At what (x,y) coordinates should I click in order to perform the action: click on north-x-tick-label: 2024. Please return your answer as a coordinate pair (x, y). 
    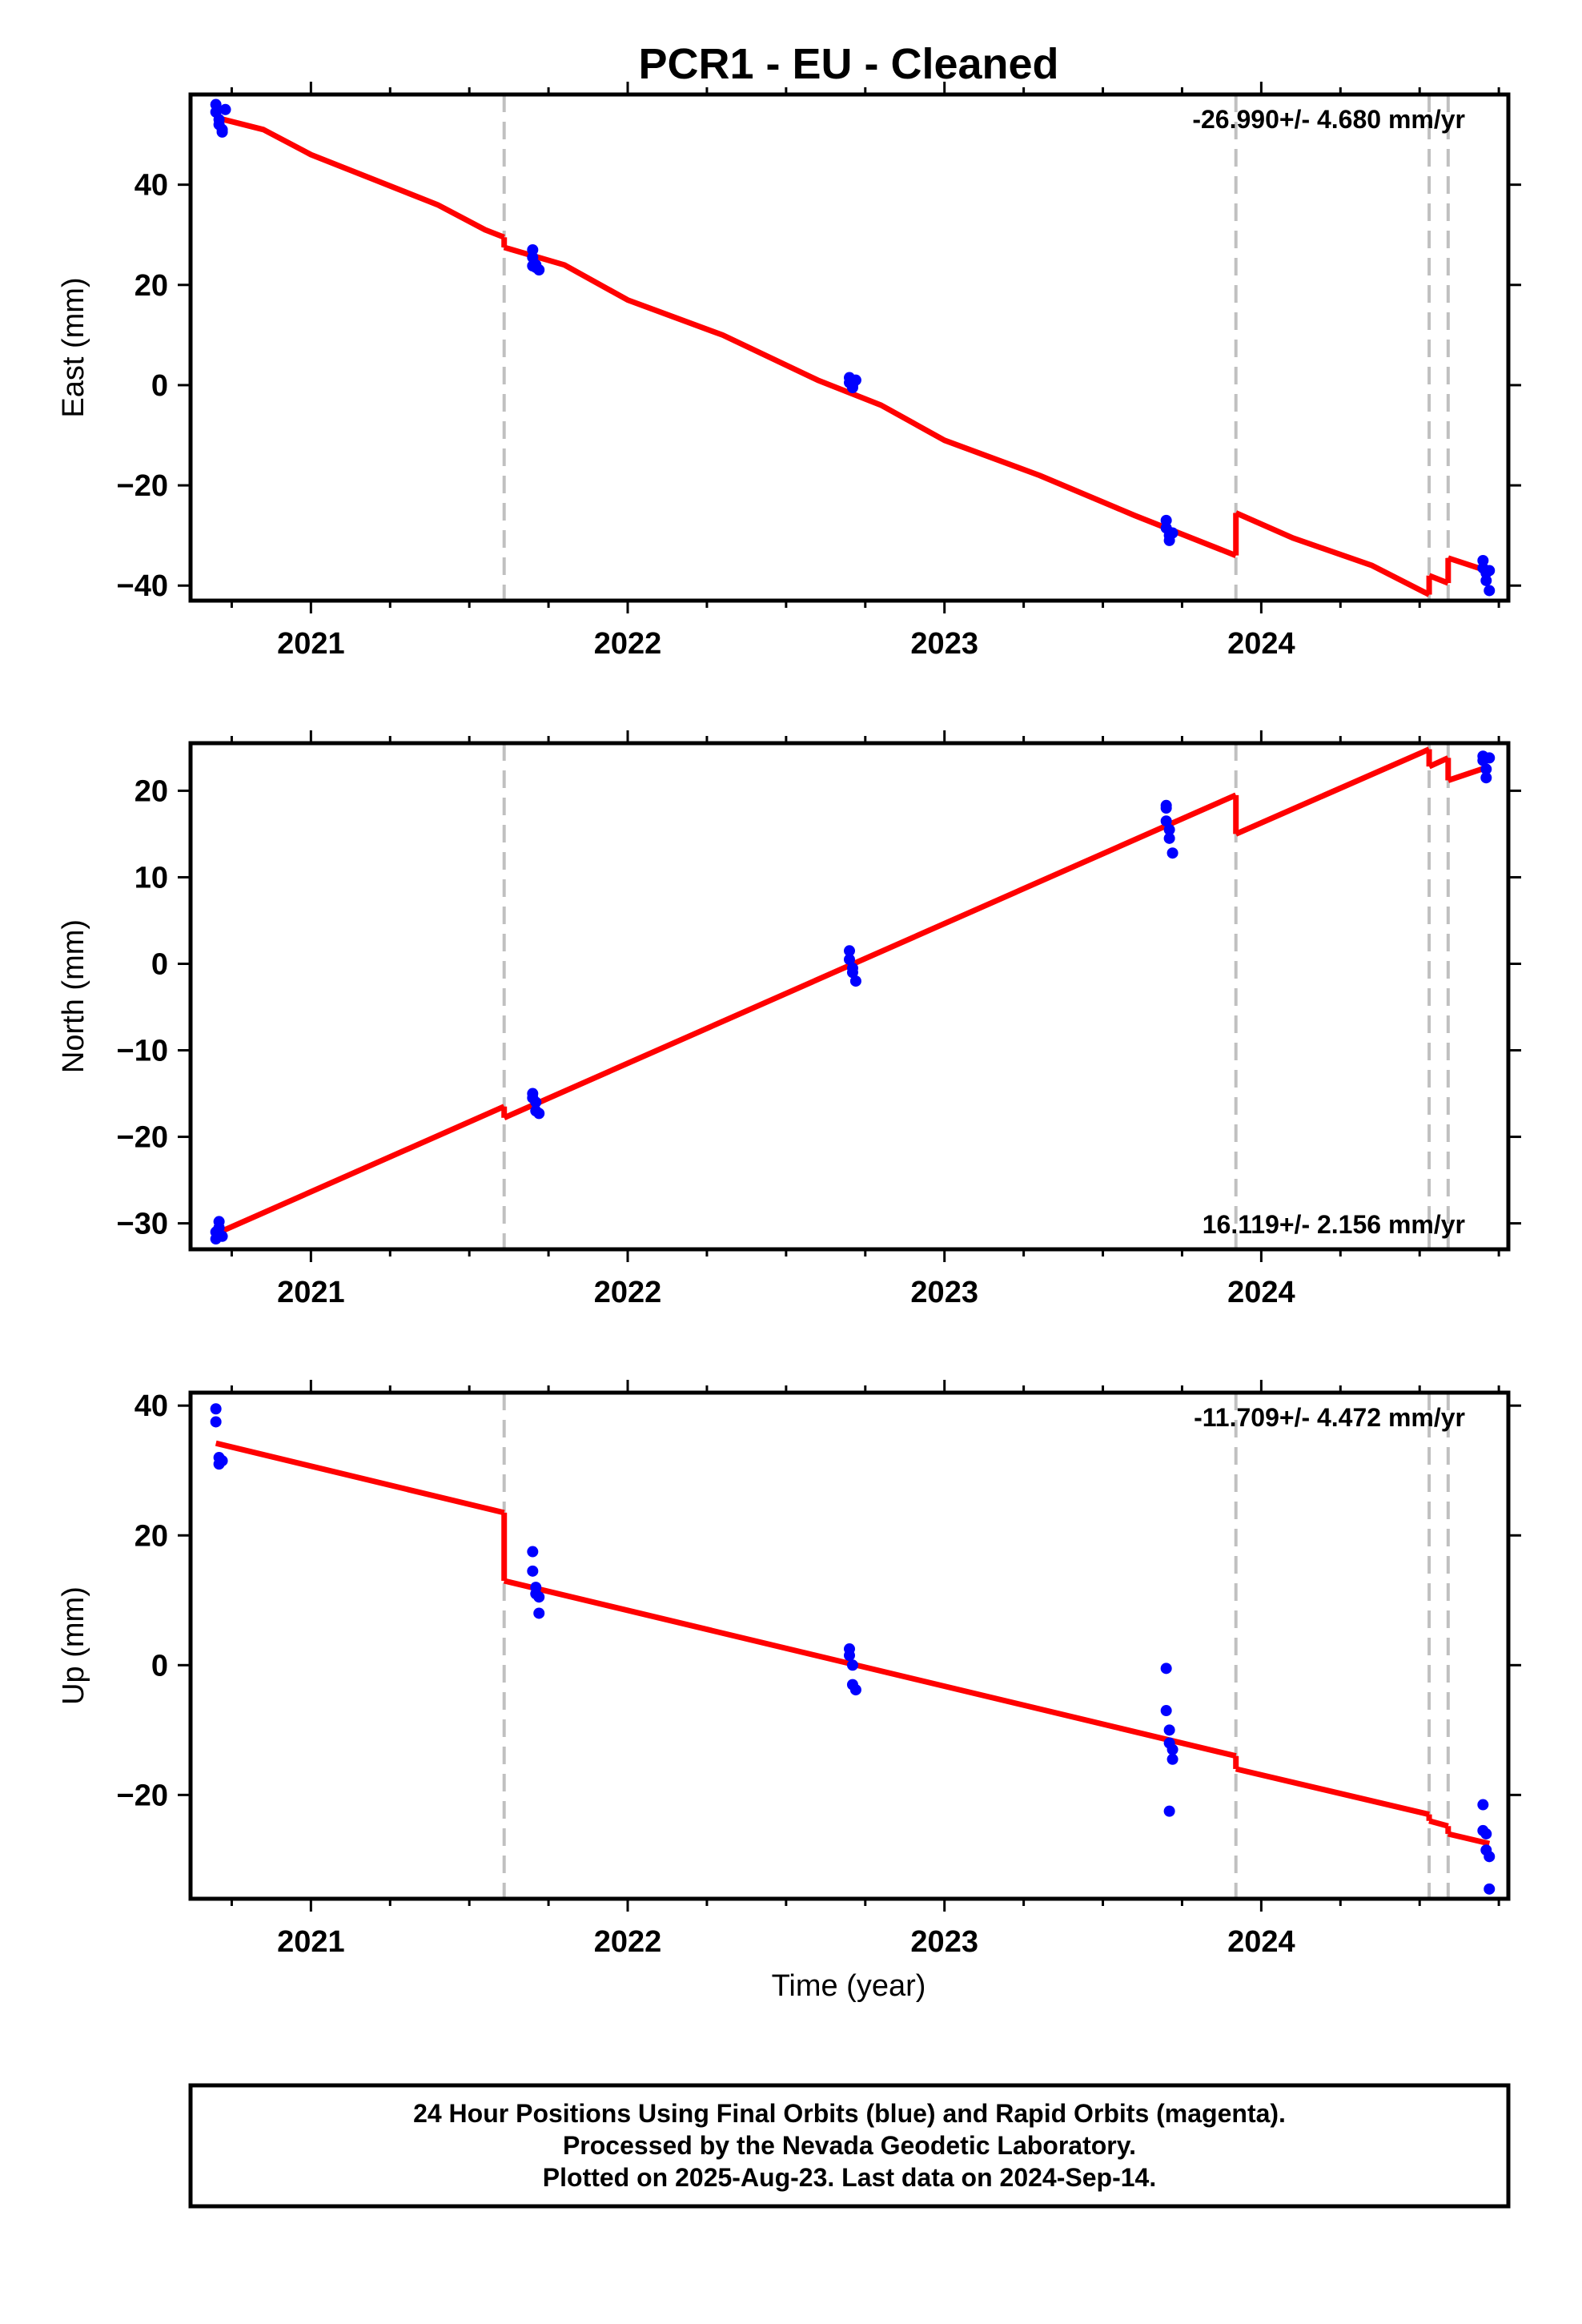
    Looking at the image, I should click on (1261, 1292).